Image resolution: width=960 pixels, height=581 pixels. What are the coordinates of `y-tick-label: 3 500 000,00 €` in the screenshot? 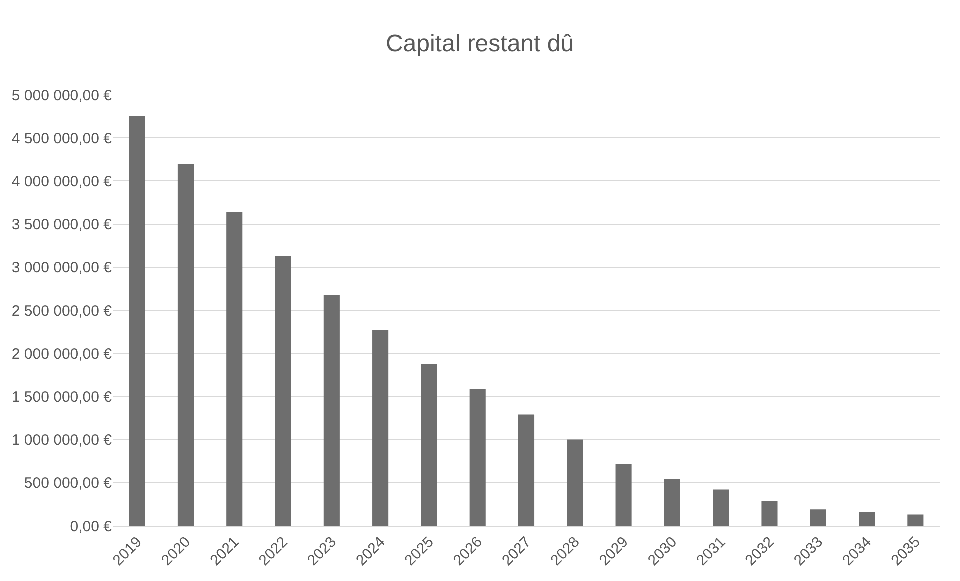 It's located at (62, 225).